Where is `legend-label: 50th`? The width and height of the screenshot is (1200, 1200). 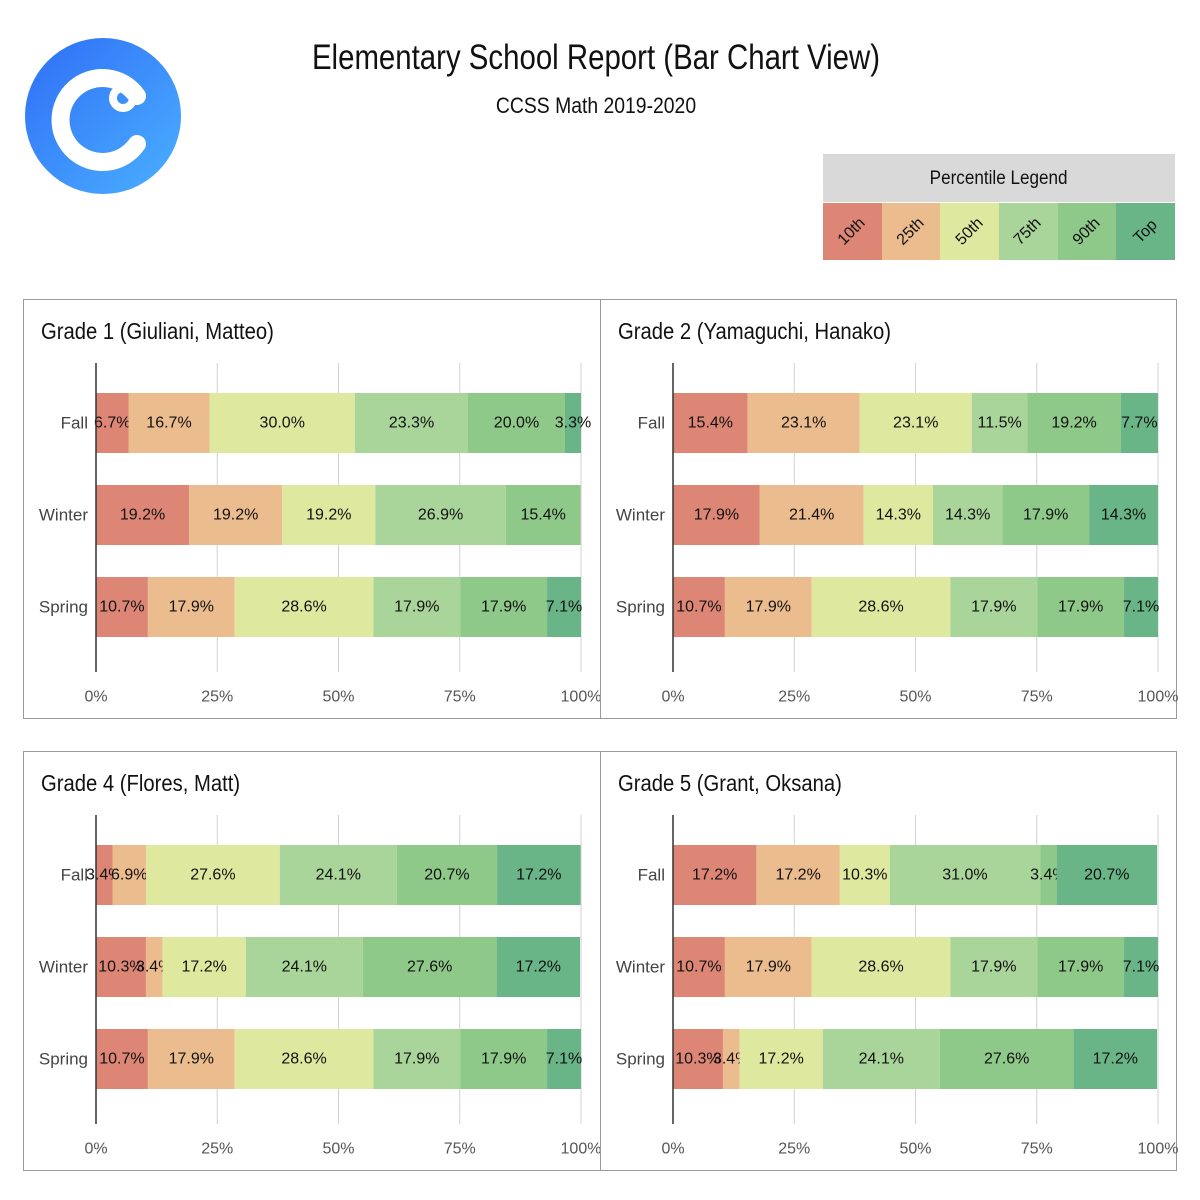
legend-label: 50th is located at coordinates (969, 231).